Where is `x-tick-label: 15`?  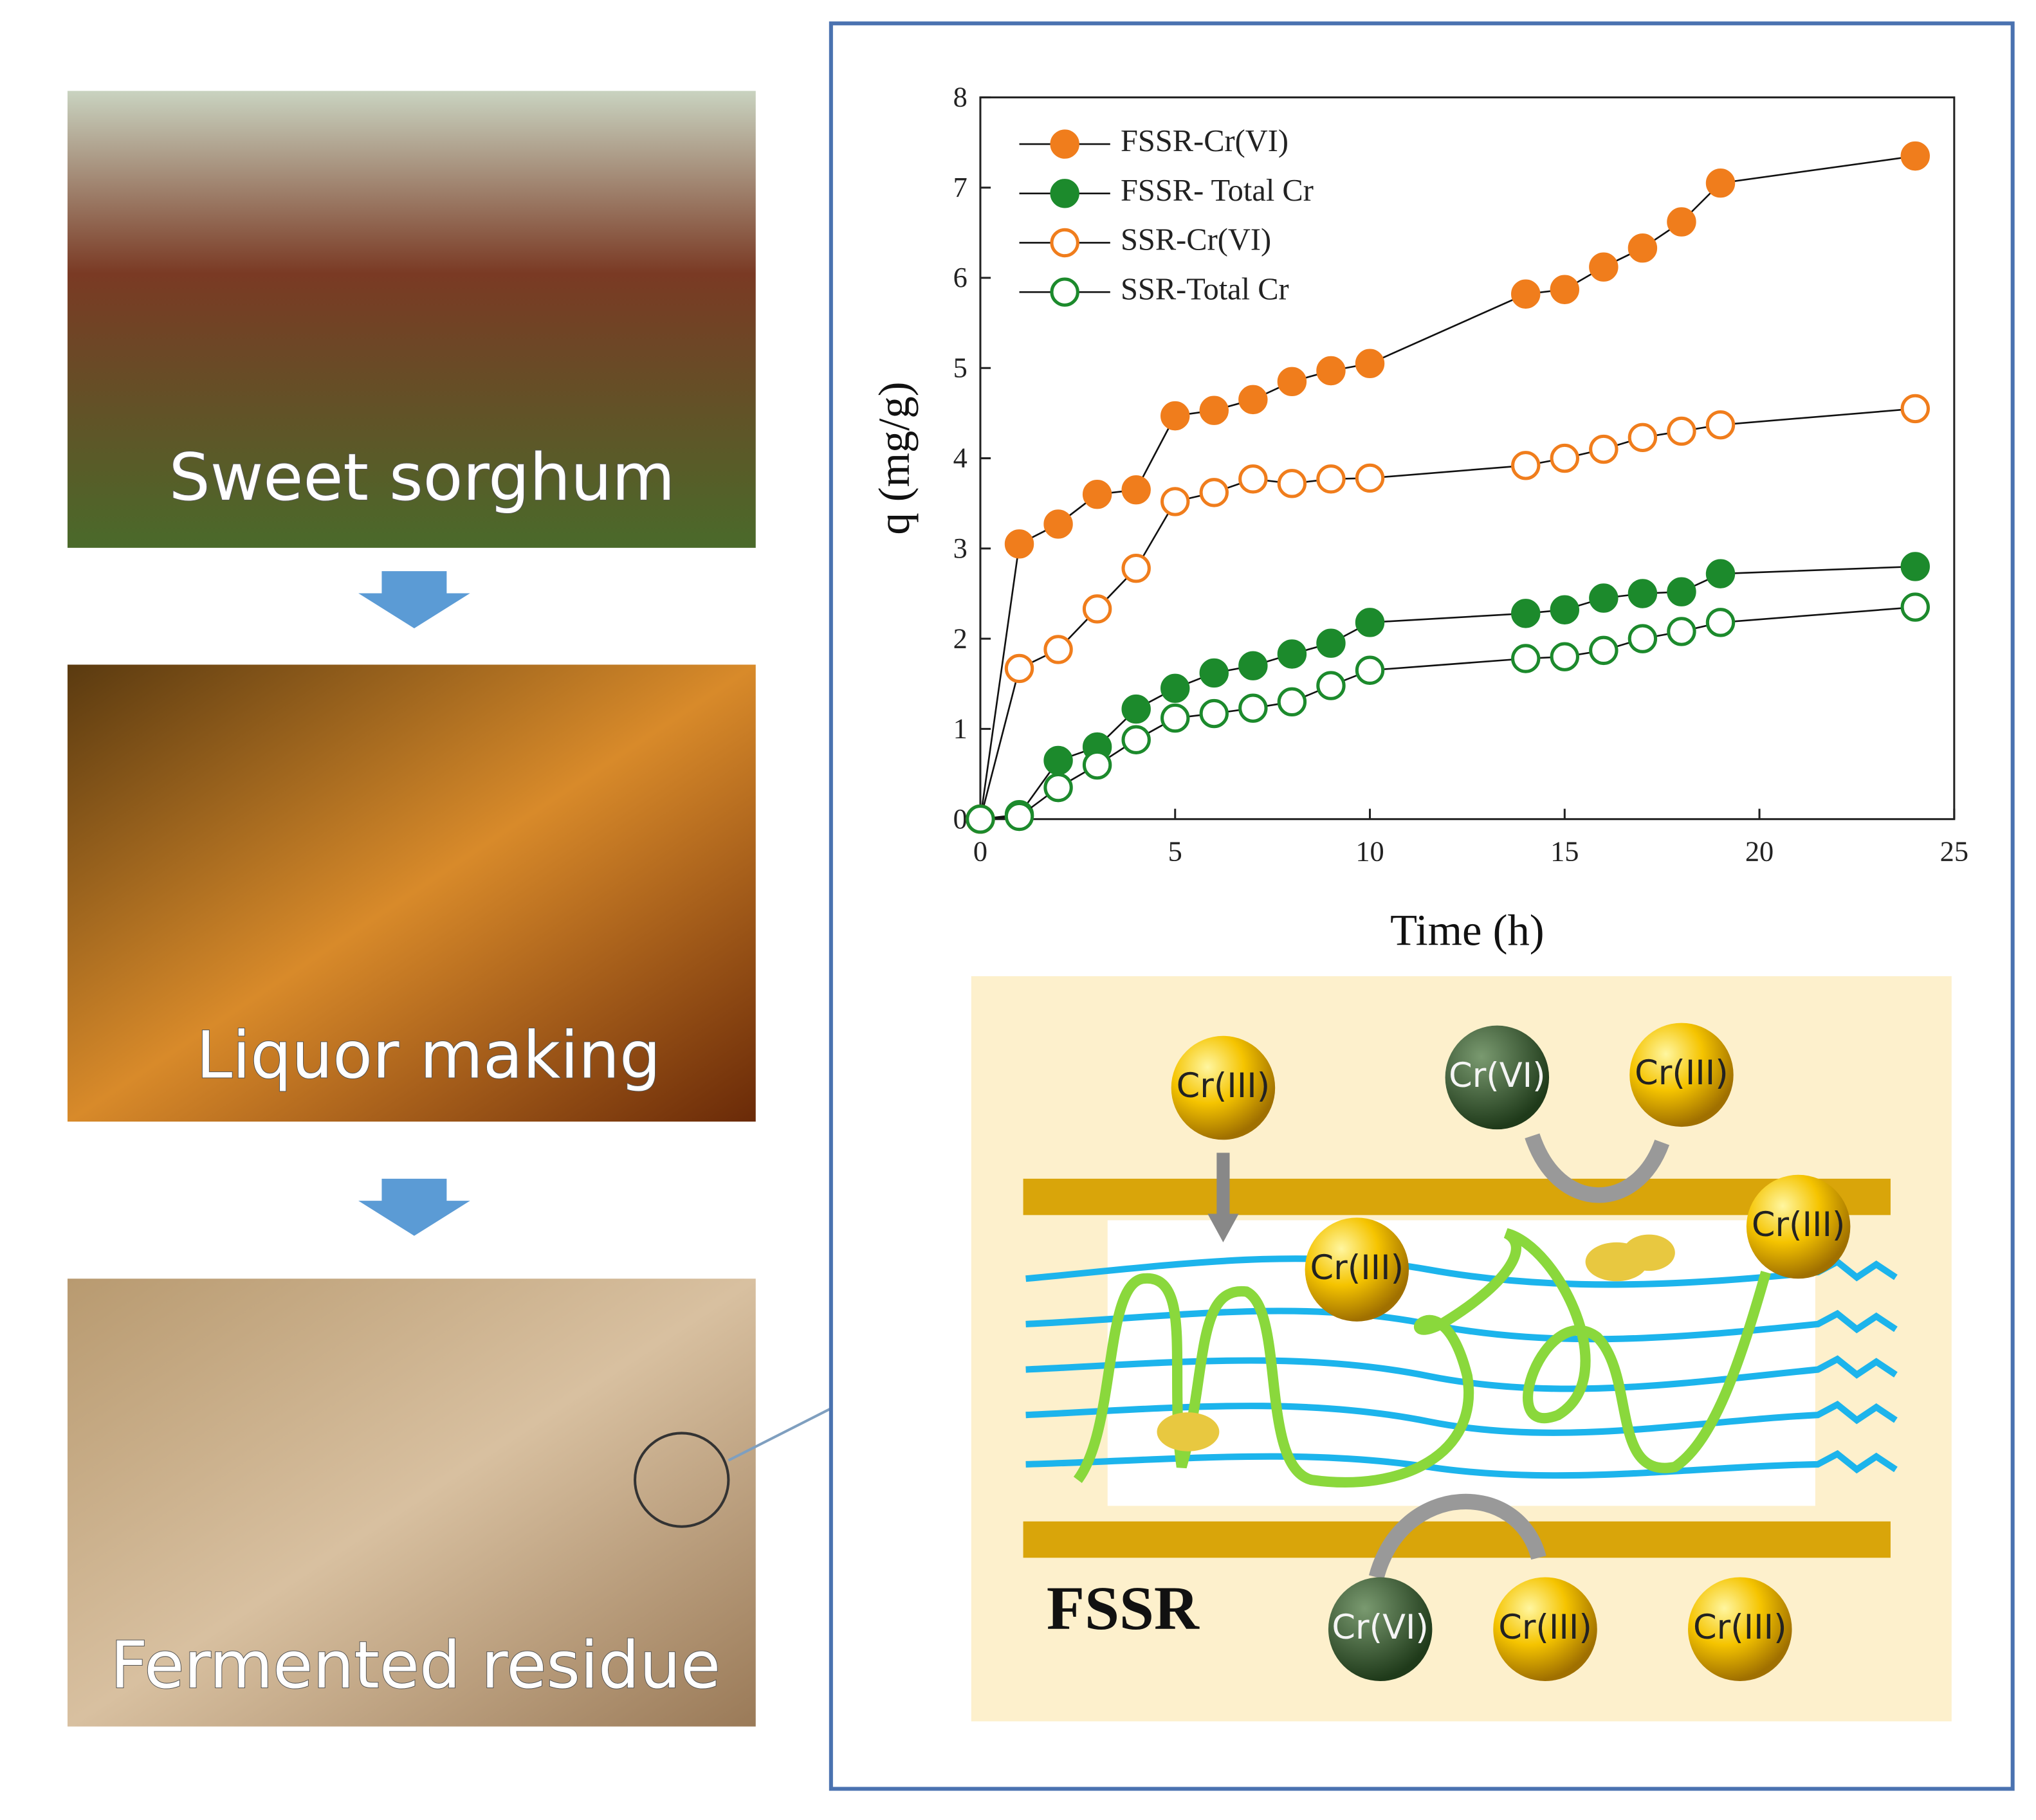
x-tick-label: 15 is located at coordinates (1564, 851).